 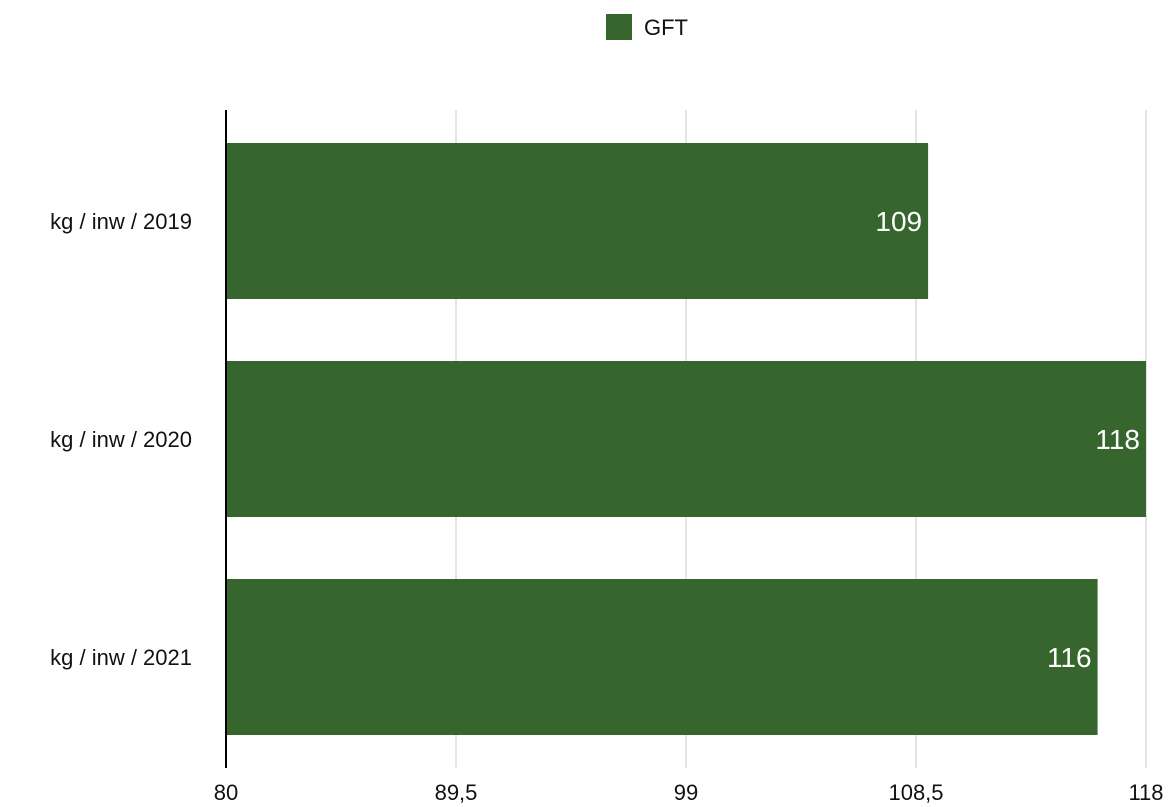 I want to click on legend: GFT, so click(x=647, y=27).